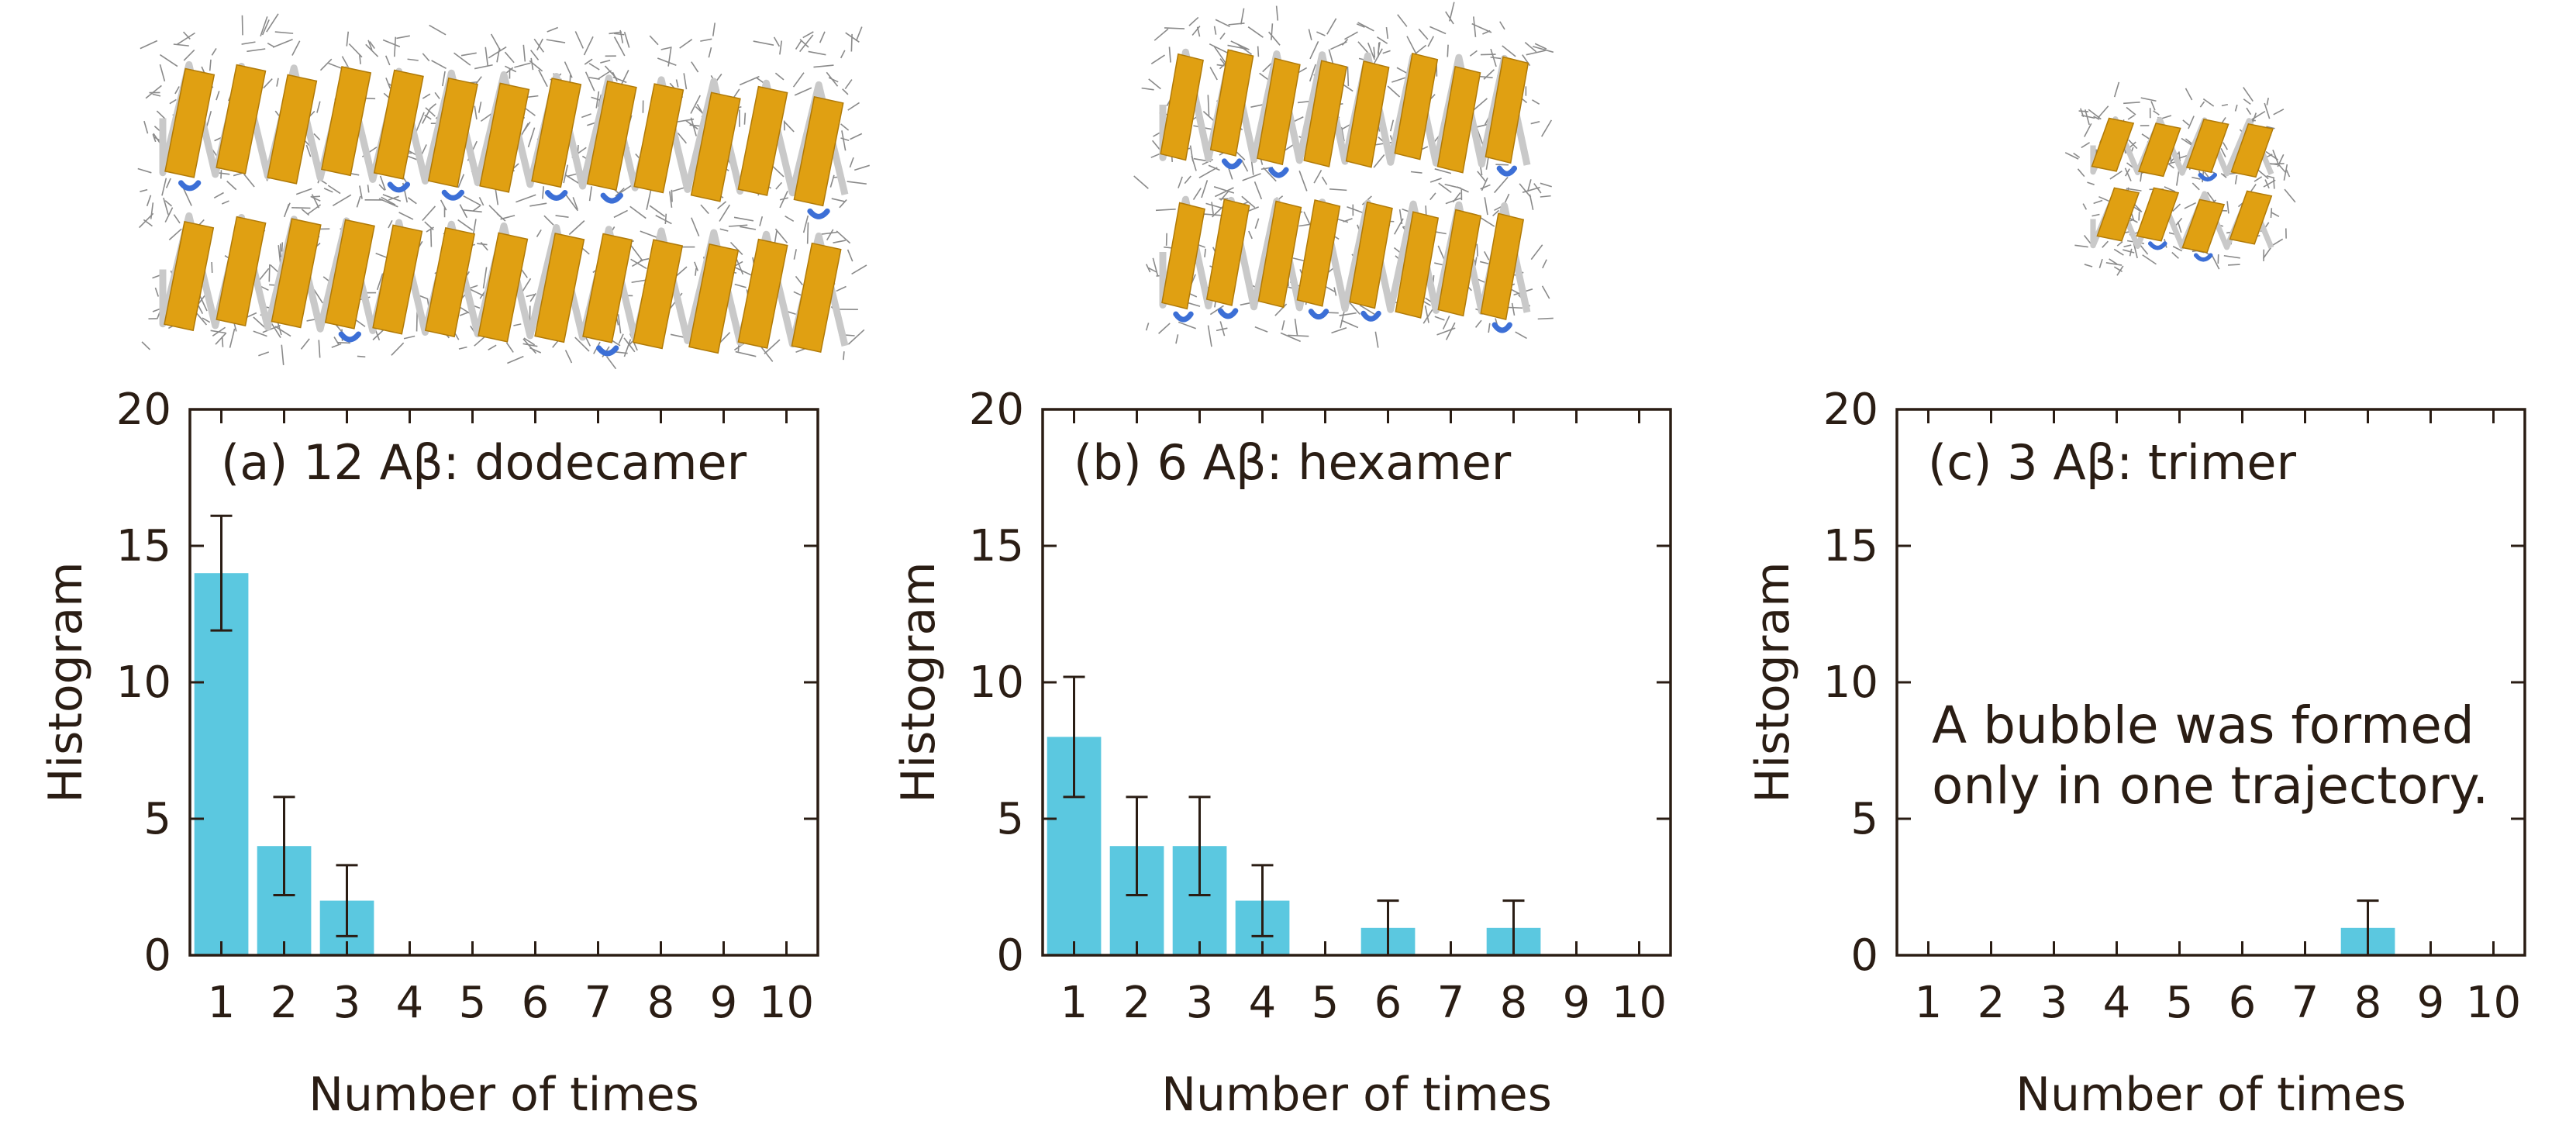  Describe the element at coordinates (2368, 1003) in the screenshot. I see `x-tick-label: 8` at that location.